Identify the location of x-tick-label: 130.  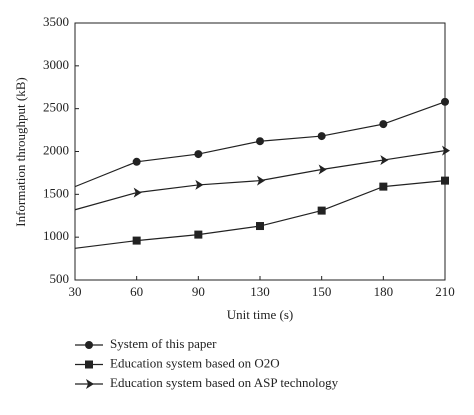
(260, 291).